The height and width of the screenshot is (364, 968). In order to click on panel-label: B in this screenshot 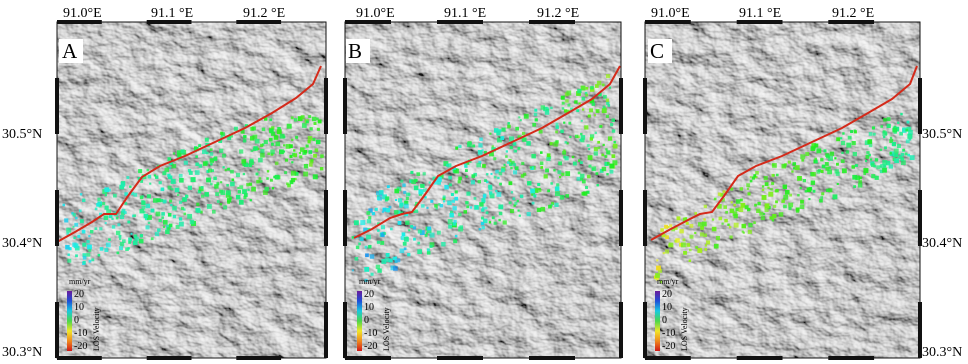, I will do `click(355, 51)`.